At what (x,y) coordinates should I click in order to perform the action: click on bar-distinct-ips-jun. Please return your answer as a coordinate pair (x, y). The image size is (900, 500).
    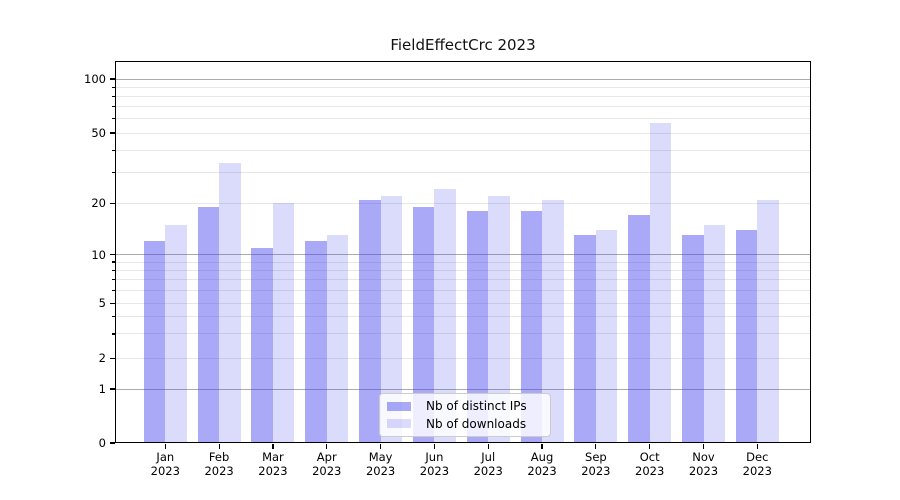
    Looking at the image, I should click on (423, 325).